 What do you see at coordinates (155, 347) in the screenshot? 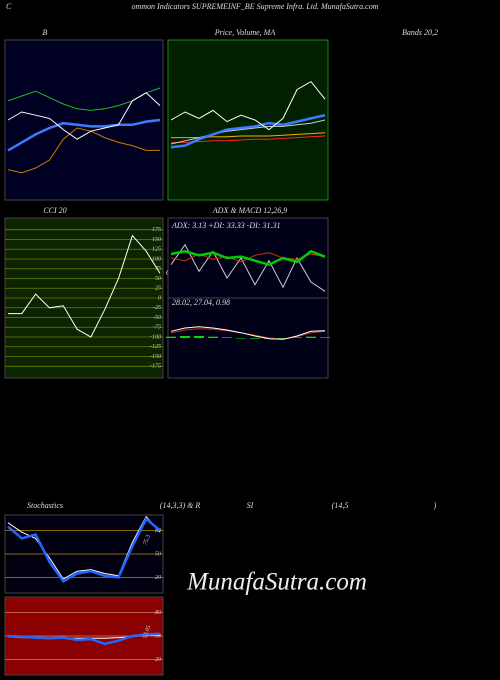
I see `y-tick-label: -125` at bounding box center [155, 347].